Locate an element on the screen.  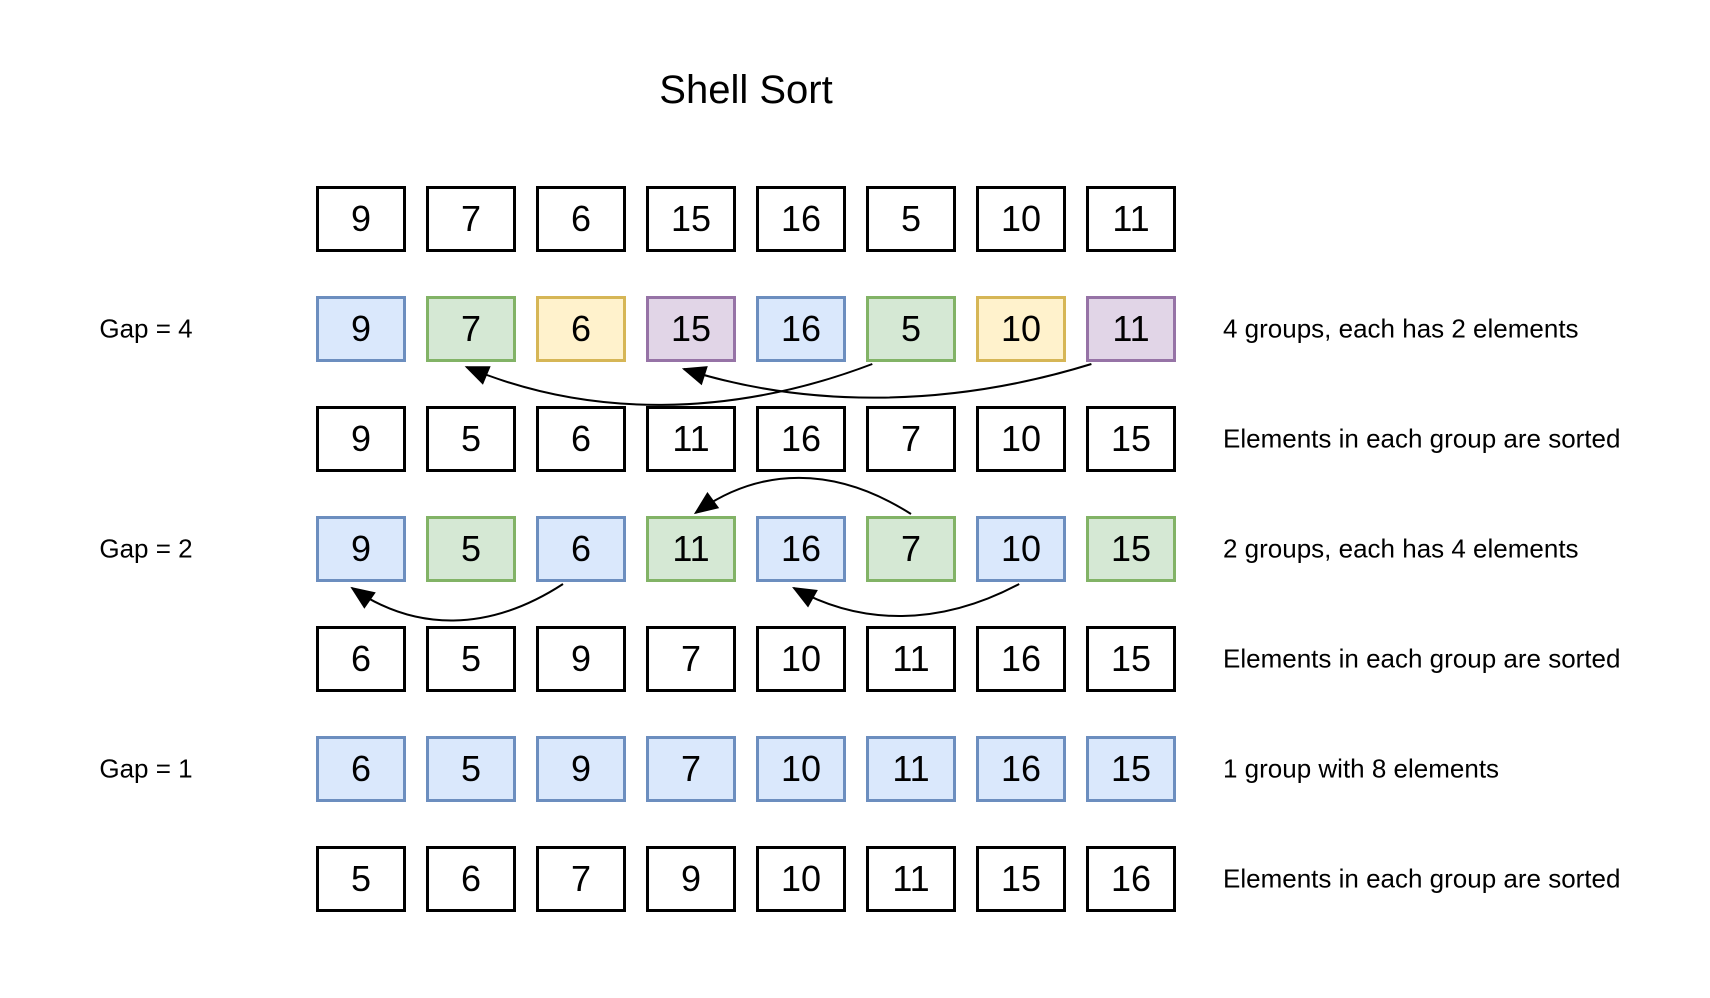
note-gap4-sorted: Elements in each group are sorted is located at coordinates (1422, 438).